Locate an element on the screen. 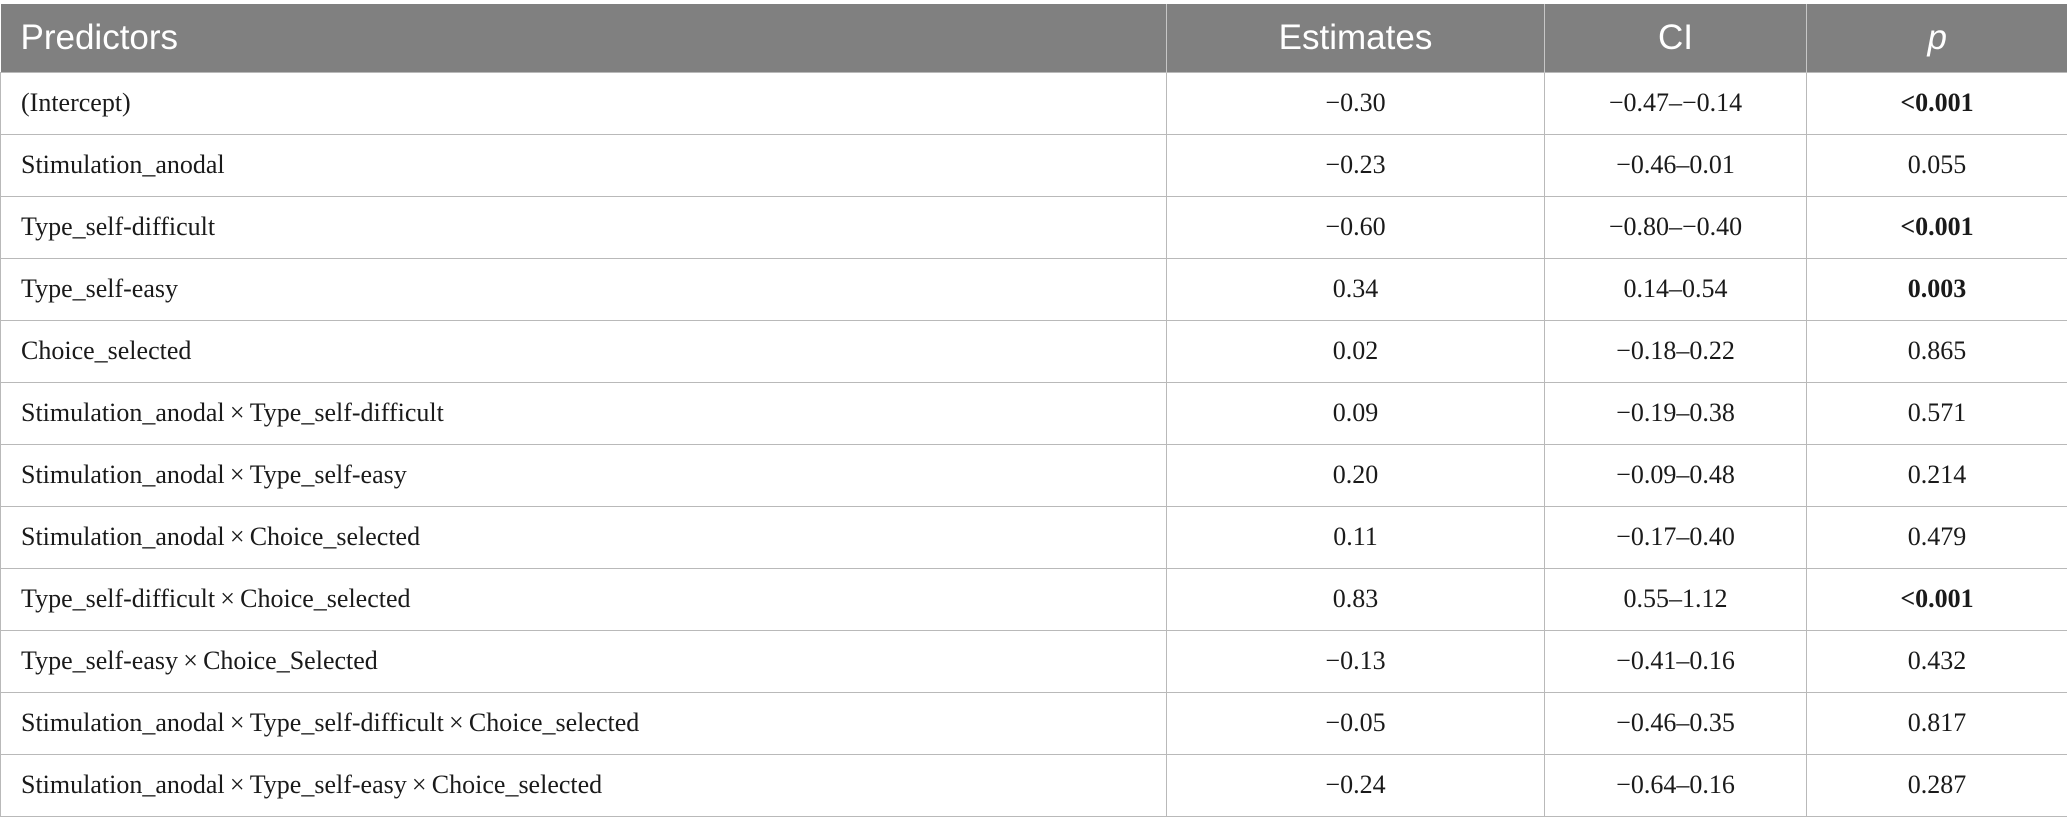  table-header: Predictors Estimates CI p is located at coordinates (1033, 38).